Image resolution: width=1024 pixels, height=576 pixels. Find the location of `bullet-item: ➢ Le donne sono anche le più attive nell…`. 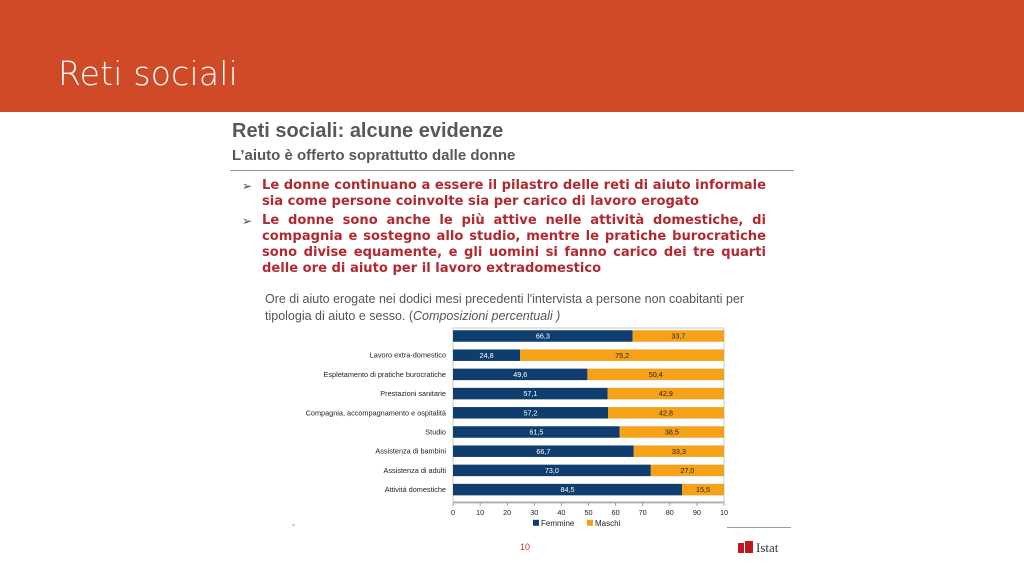

bullet-item: ➢ Le donne sono anche le più attive nell… is located at coordinates (504, 245).